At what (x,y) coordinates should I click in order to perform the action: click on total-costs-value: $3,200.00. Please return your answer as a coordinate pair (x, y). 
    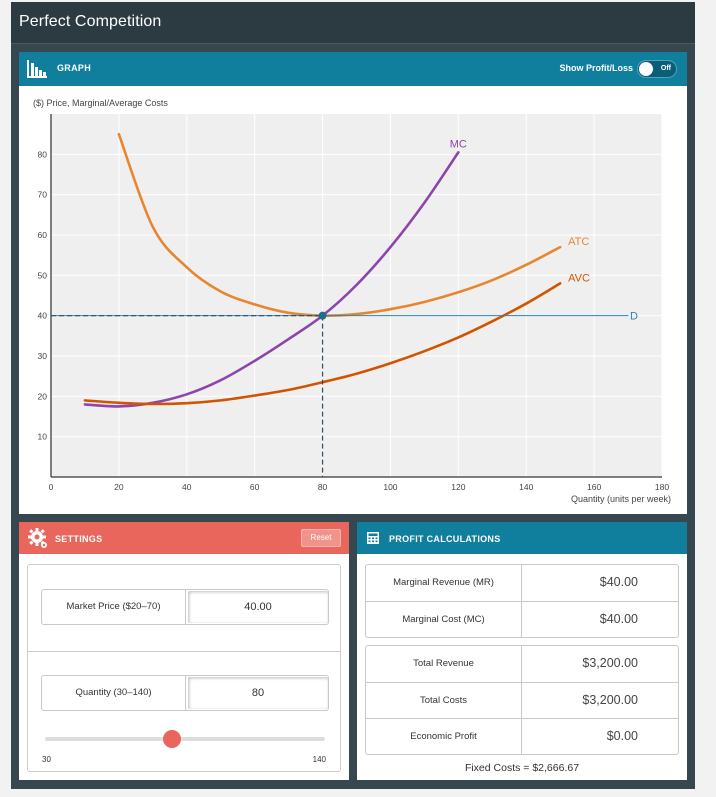
    Looking at the image, I should click on (610, 700).